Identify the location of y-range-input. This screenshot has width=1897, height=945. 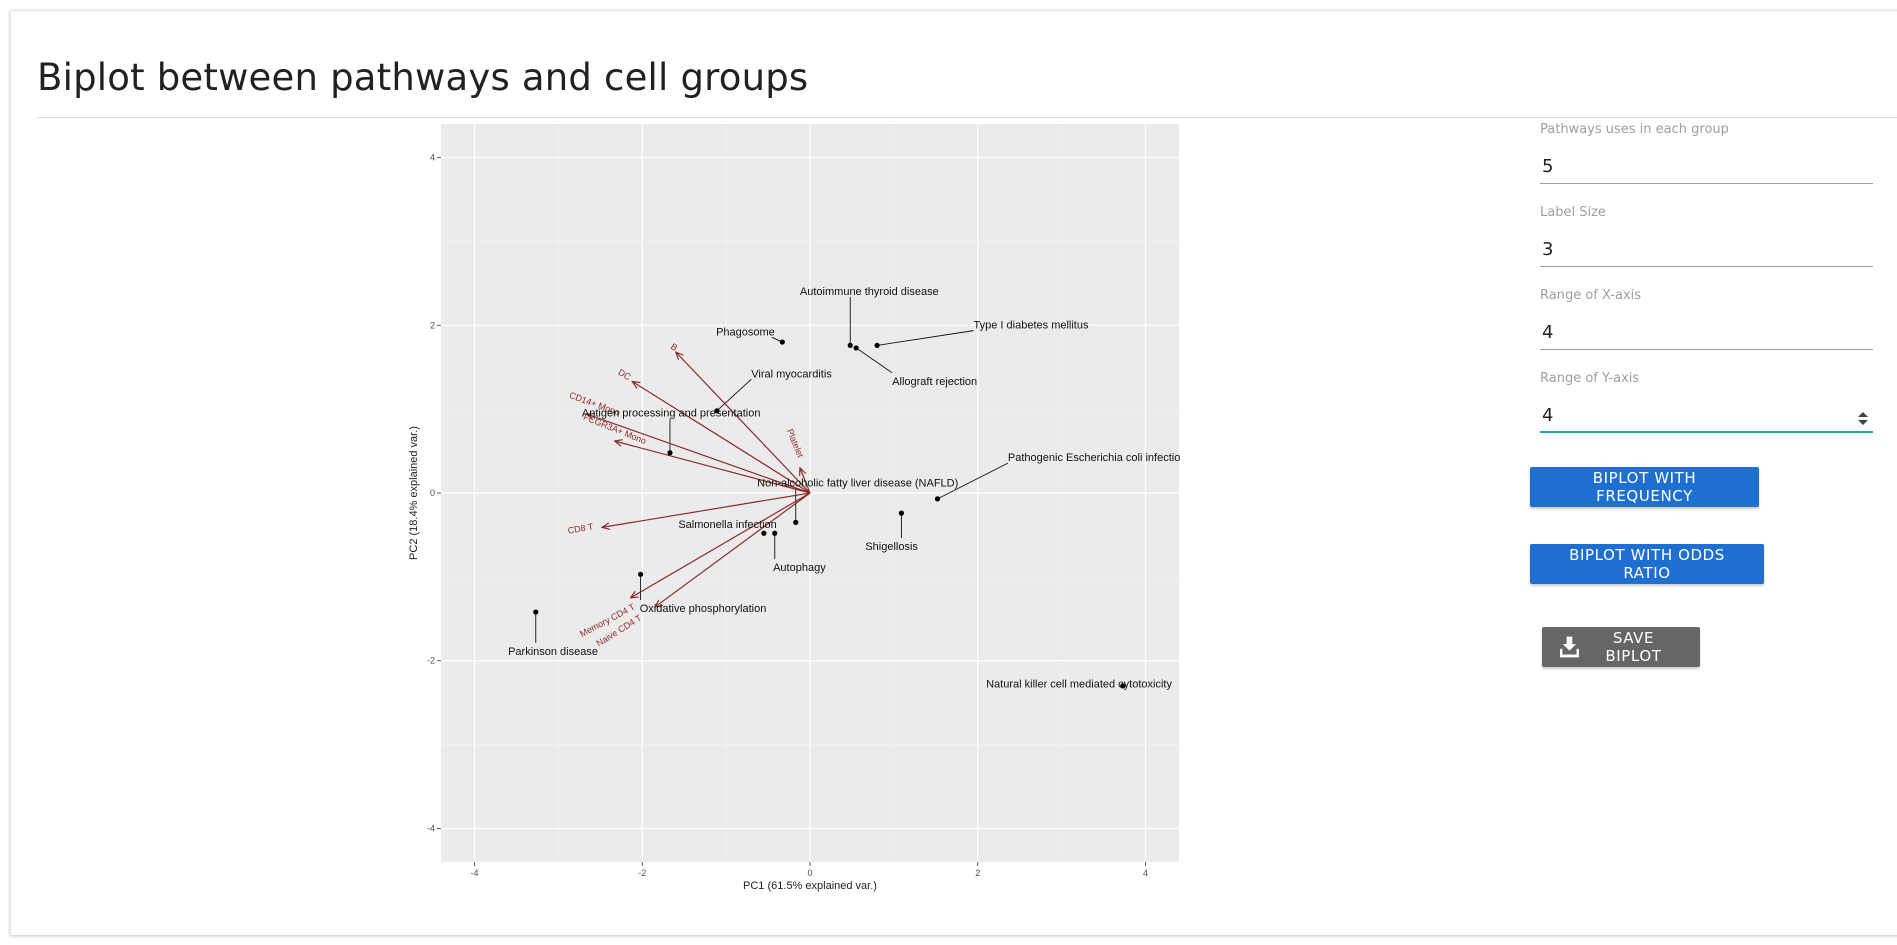
(1706, 416).